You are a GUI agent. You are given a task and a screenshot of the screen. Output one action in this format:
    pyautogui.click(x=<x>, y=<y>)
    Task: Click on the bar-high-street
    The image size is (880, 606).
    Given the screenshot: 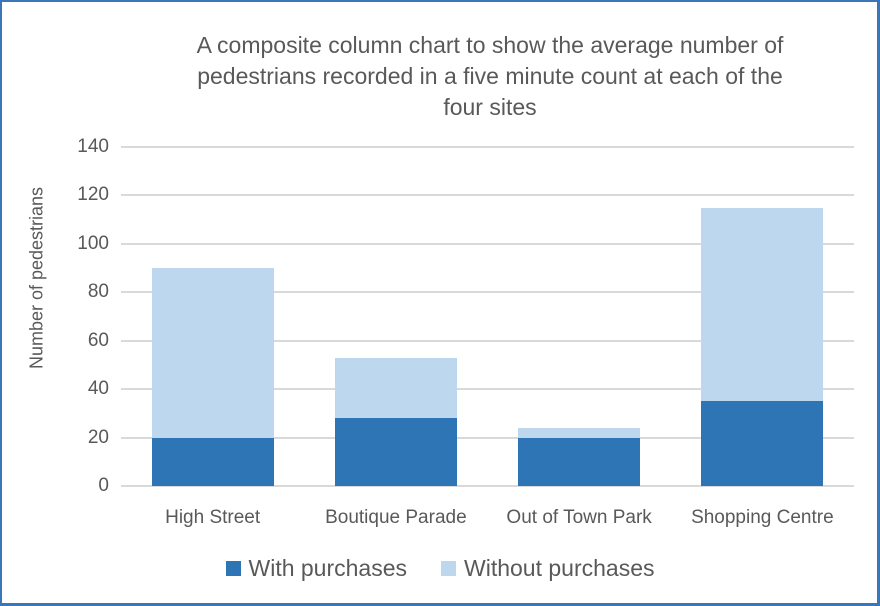 What is the action you would take?
    pyautogui.click(x=212, y=377)
    